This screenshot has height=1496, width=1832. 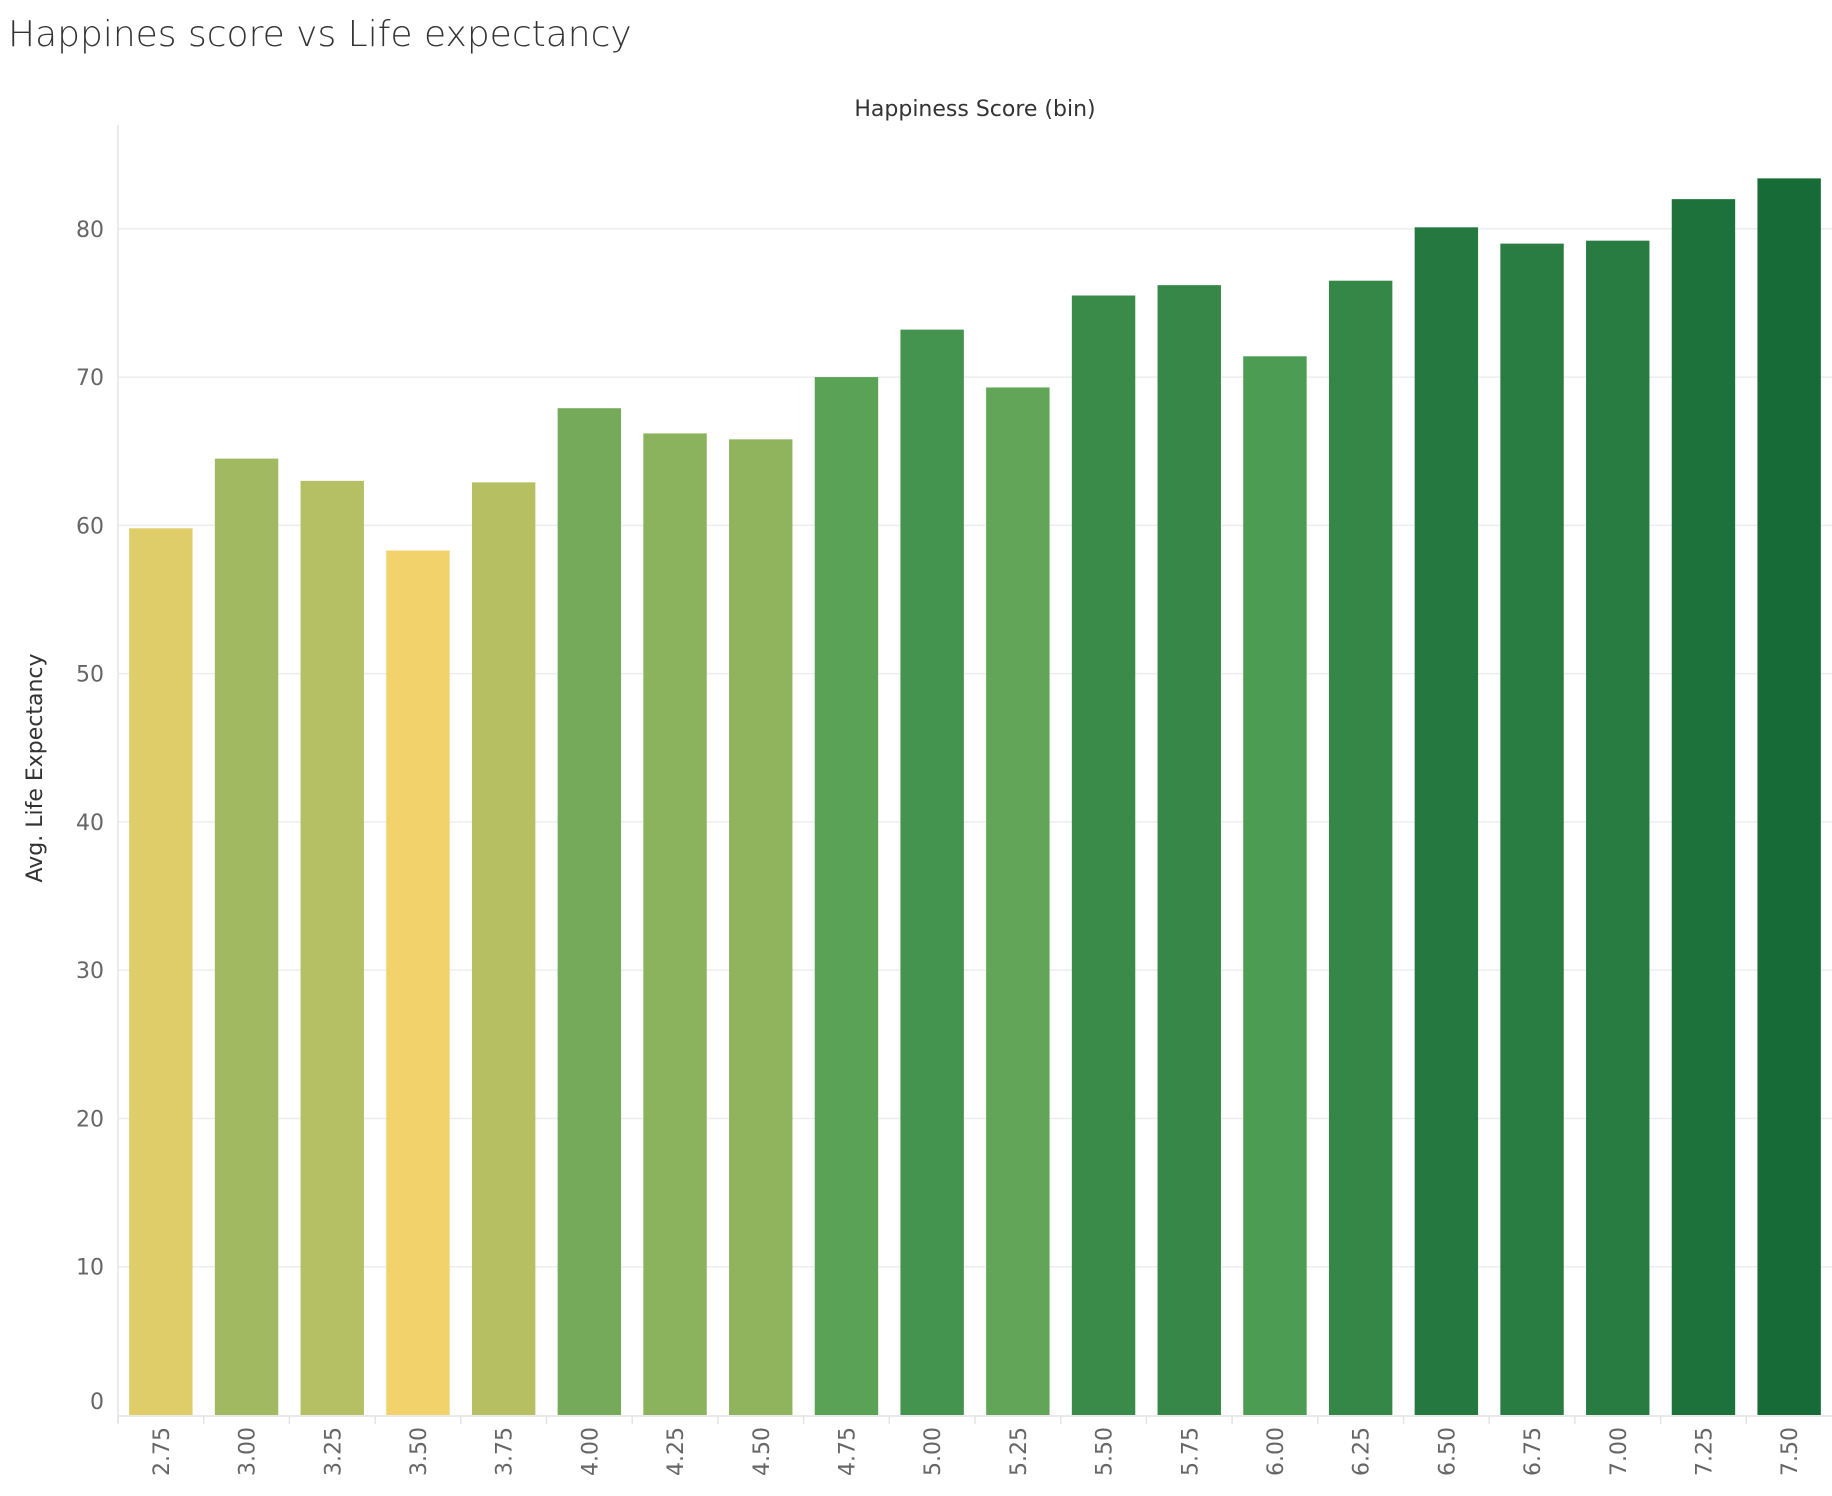 What do you see at coordinates (1619, 1451) in the screenshot?
I see `x-tick-label: 7.00` at bounding box center [1619, 1451].